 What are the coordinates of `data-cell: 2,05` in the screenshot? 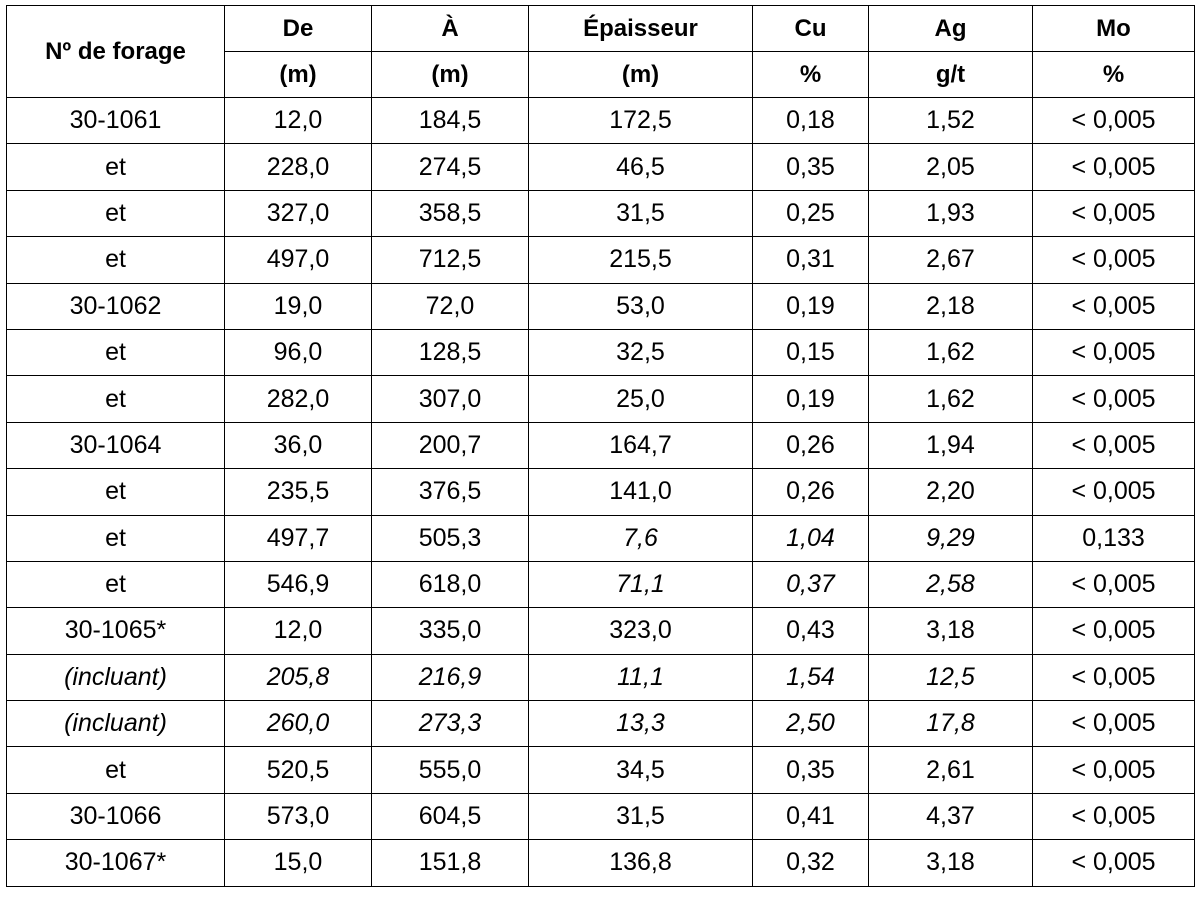 It's located at (950, 167).